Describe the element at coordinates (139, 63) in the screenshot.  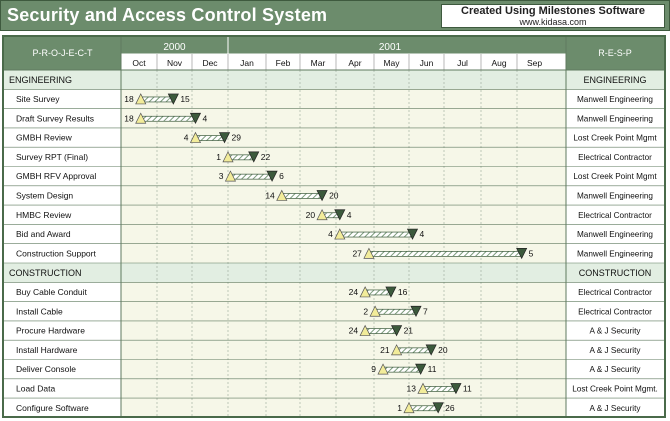
I see `month-label: Oct` at that location.